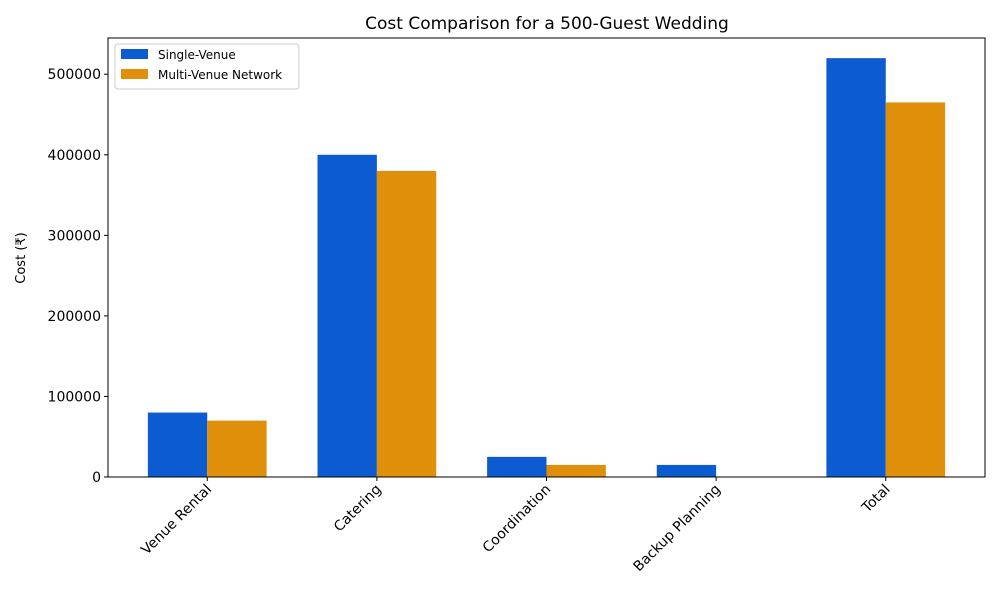 Image resolution: width=1000 pixels, height=600 pixels. What do you see at coordinates (74, 236) in the screenshot?
I see `y-tick-label: 300000` at bounding box center [74, 236].